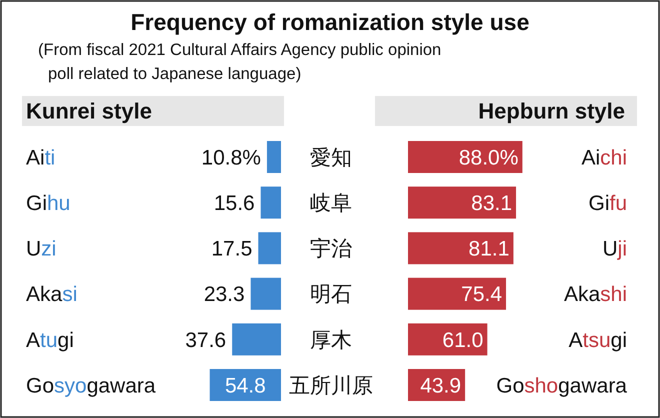 The height and width of the screenshot is (418, 660). What do you see at coordinates (607, 203) in the screenshot?
I see `y-tick-label: Gifu` at bounding box center [607, 203].